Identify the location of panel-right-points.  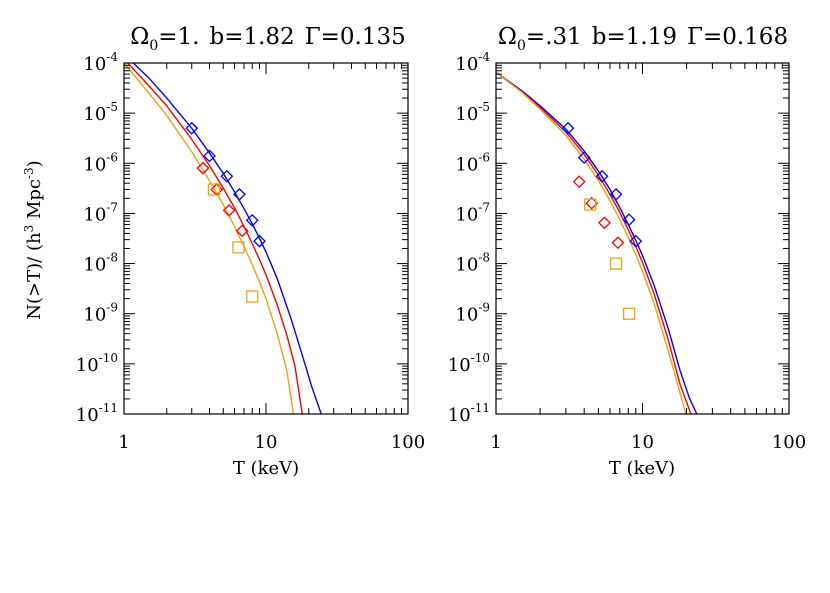
(602, 220).